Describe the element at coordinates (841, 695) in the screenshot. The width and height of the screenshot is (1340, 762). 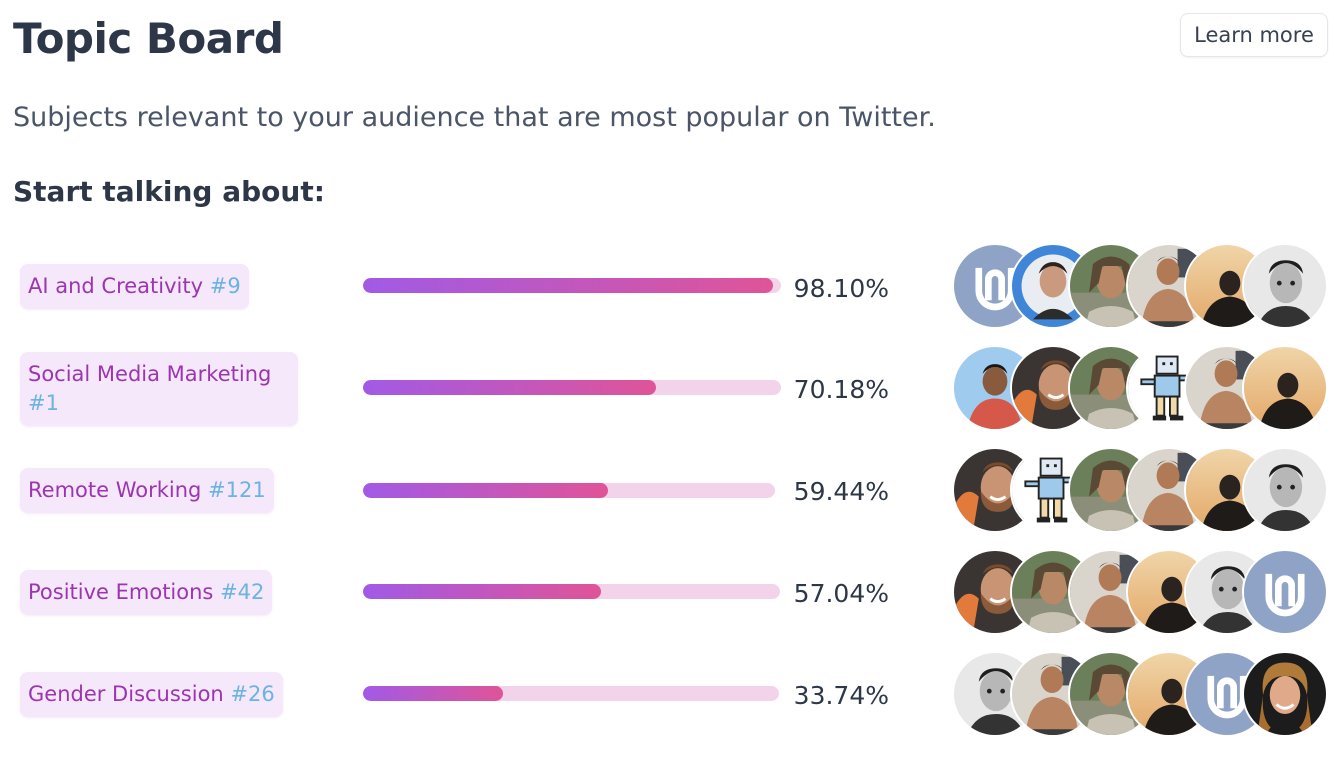
I see `percent-label: 33.74%` at that location.